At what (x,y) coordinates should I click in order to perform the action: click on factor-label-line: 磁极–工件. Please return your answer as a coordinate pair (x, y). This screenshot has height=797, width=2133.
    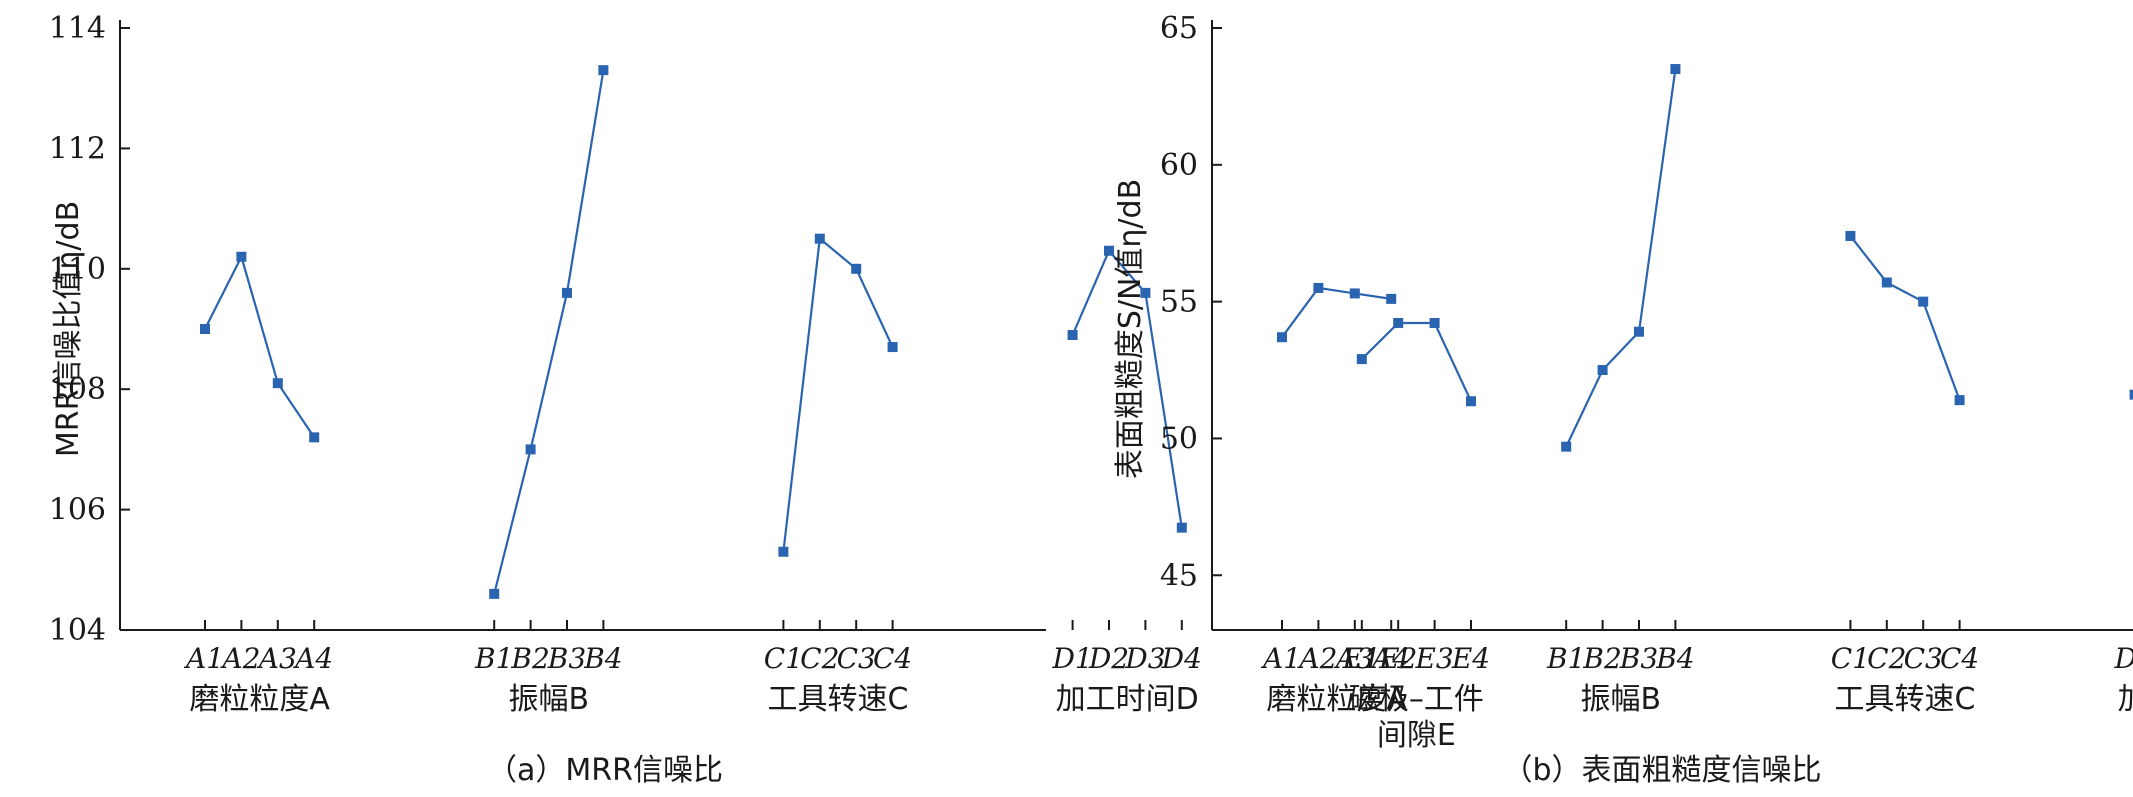
    Looking at the image, I should click on (1416, 699).